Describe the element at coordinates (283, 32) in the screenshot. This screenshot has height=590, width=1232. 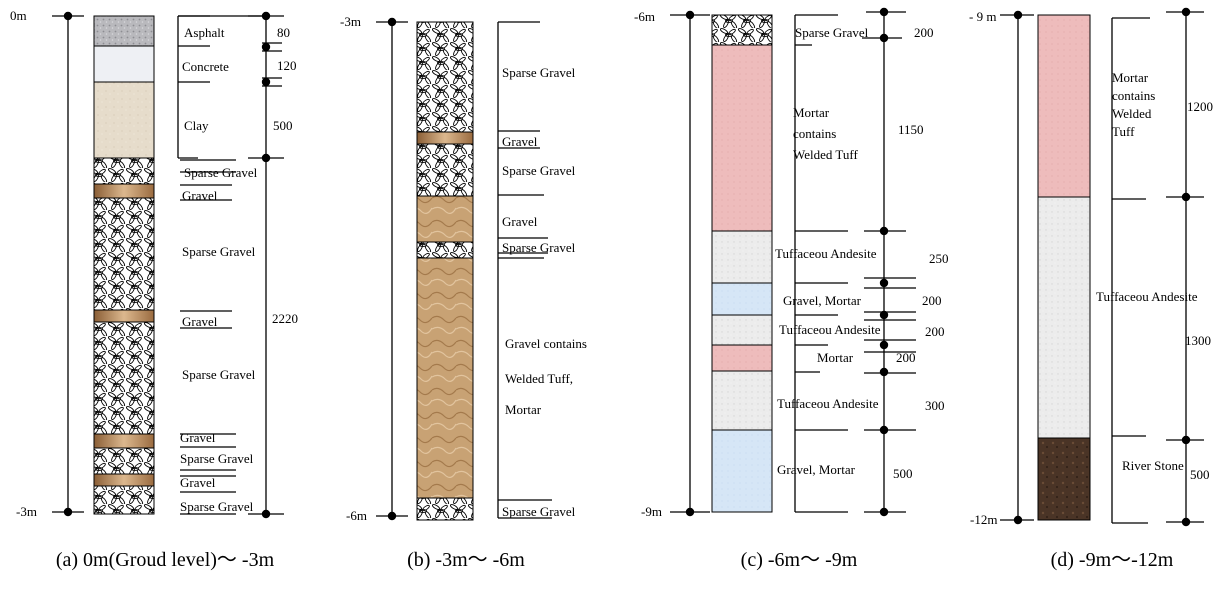
I see `thickness-label: 80` at that location.